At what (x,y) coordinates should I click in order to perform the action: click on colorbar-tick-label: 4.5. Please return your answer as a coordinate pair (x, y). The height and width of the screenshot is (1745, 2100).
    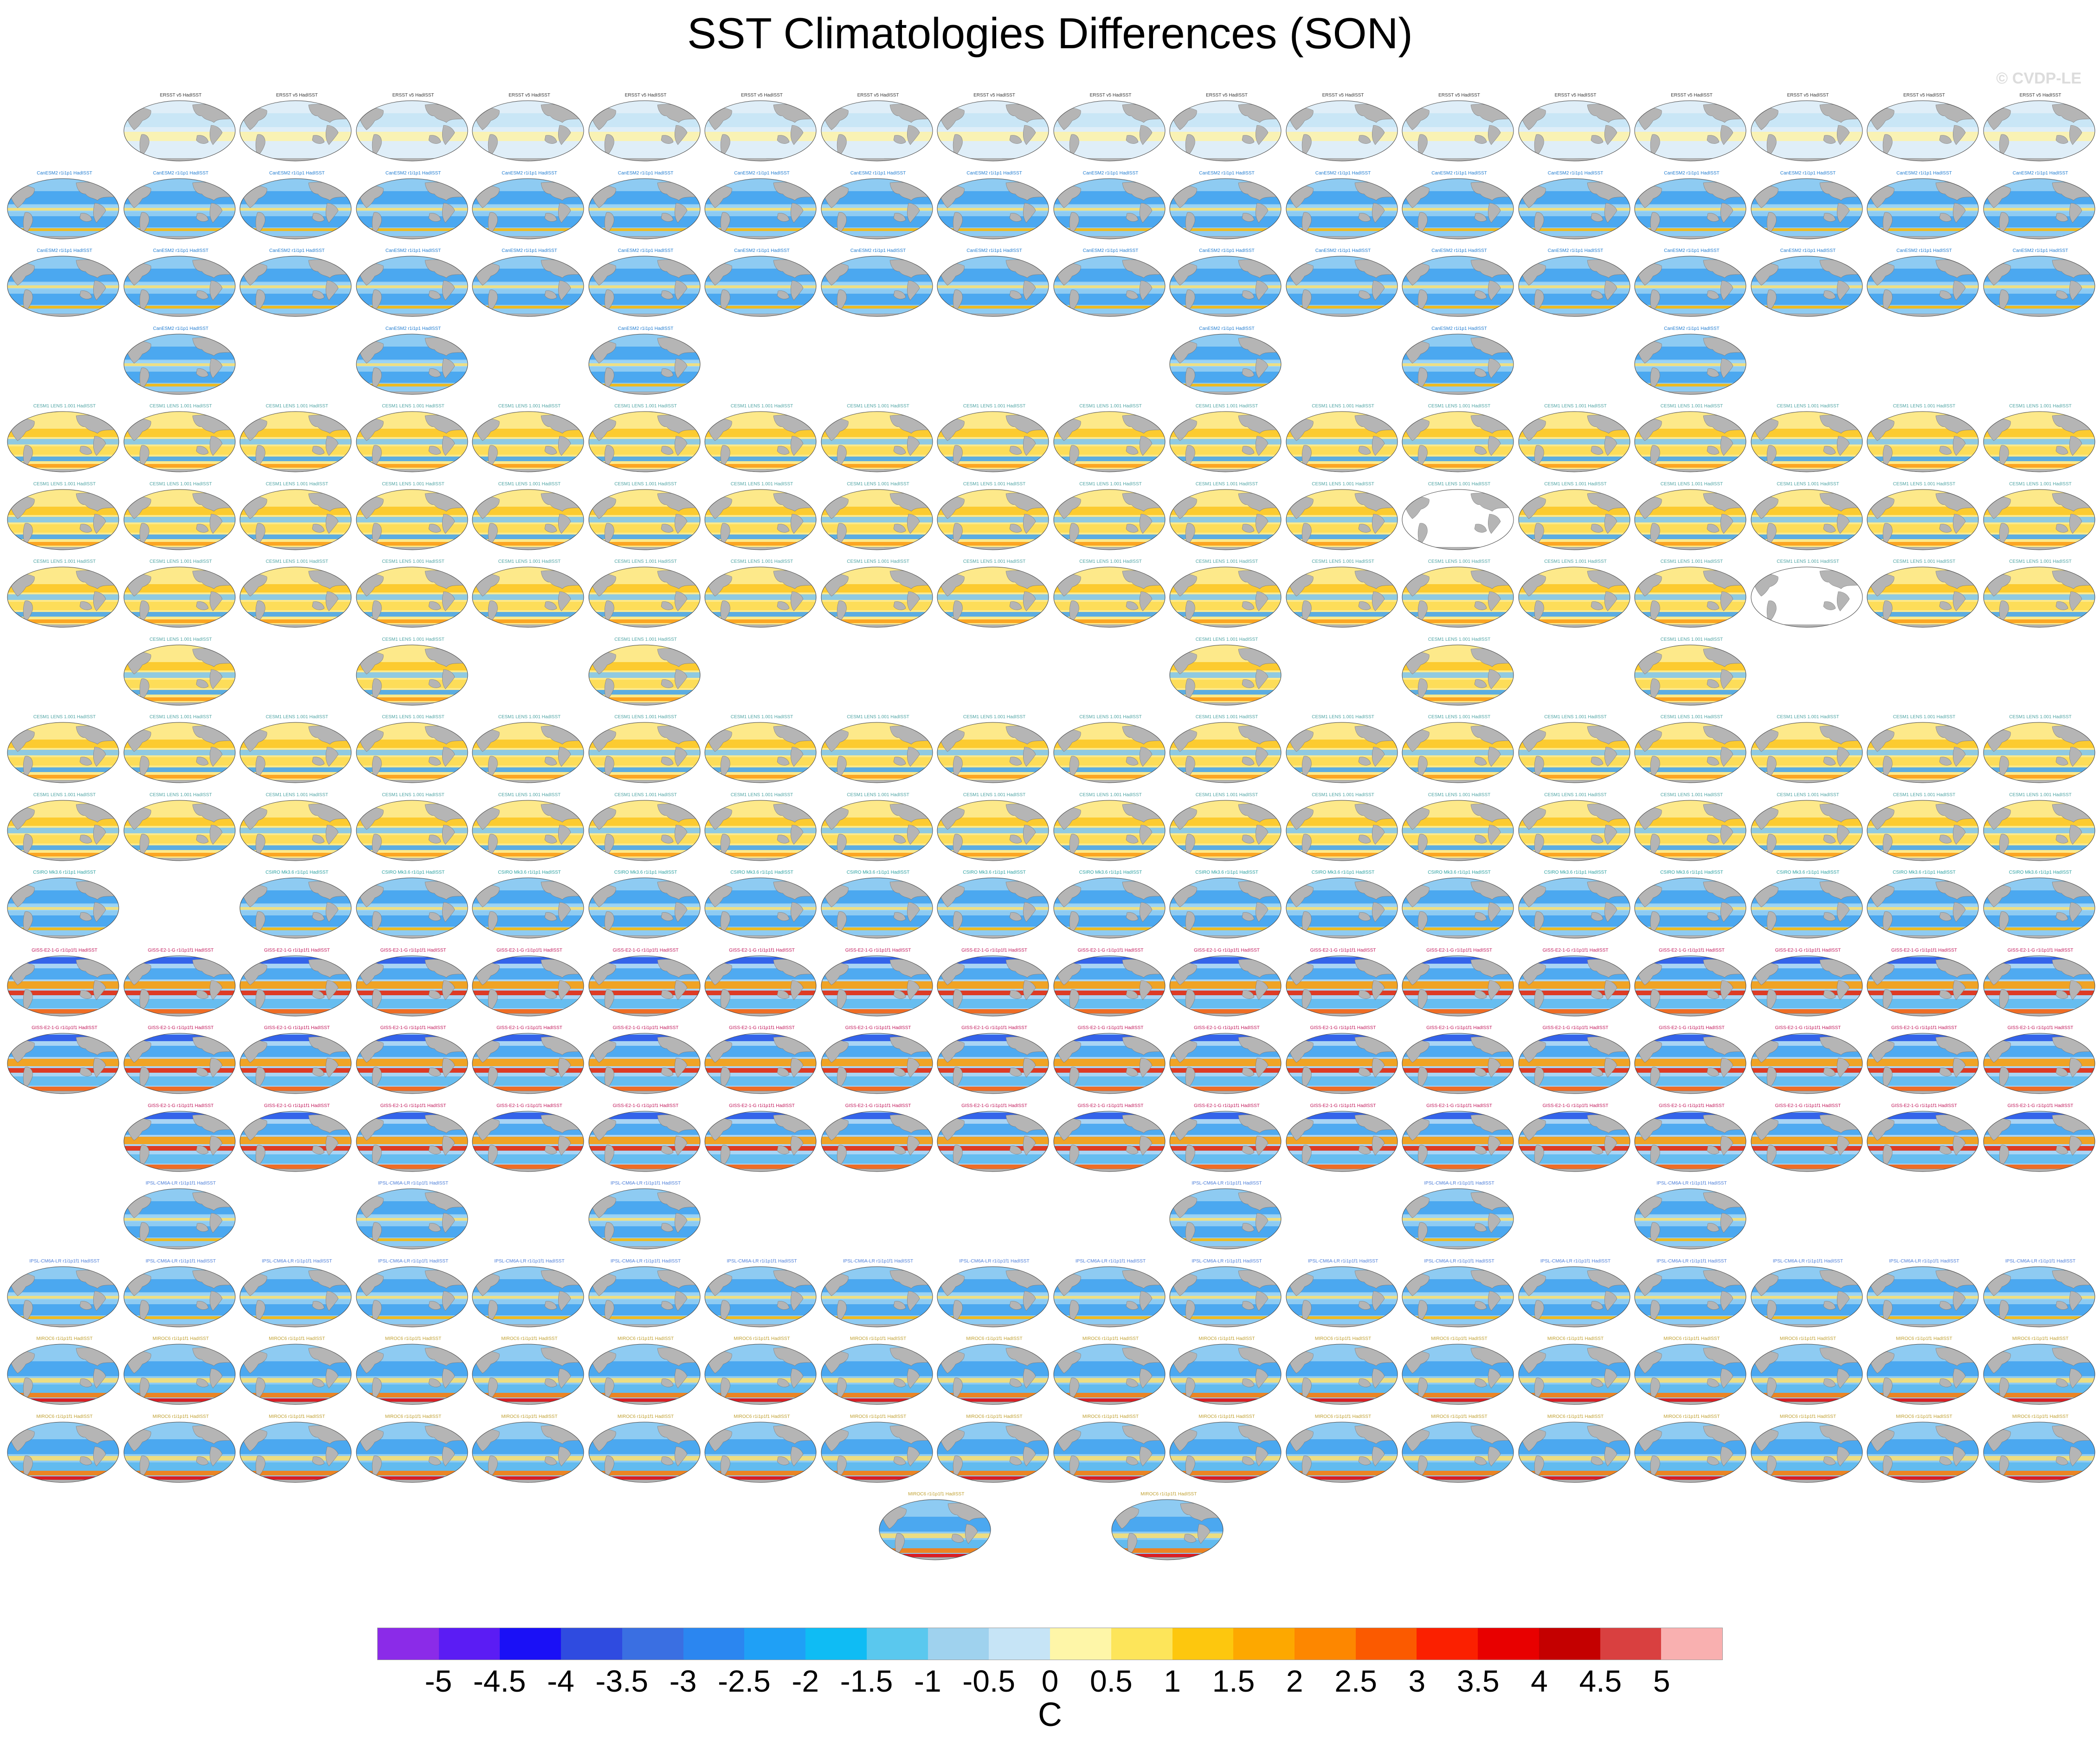
    Looking at the image, I should click on (1601, 1681).